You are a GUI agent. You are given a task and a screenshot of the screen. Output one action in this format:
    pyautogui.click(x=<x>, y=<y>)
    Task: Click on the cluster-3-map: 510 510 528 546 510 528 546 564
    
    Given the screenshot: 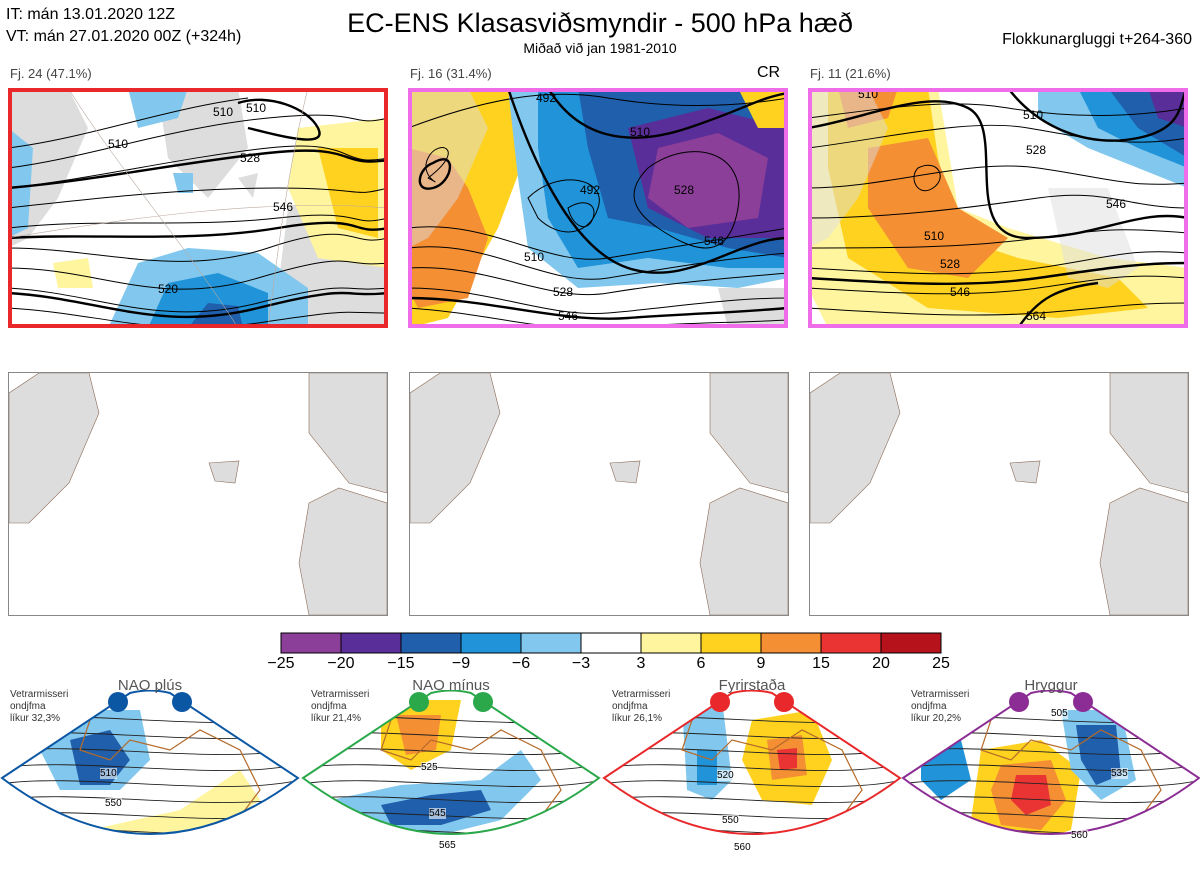 What is the action you would take?
    pyautogui.click(x=998, y=208)
    